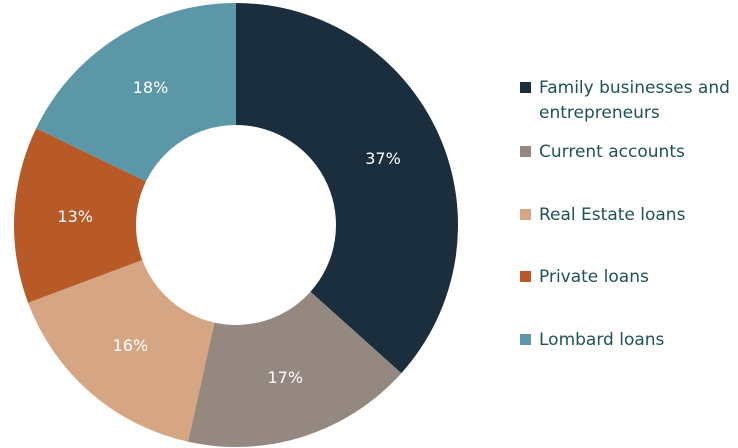  What do you see at coordinates (151, 87) in the screenshot?
I see `slice-label: 18%` at bounding box center [151, 87].